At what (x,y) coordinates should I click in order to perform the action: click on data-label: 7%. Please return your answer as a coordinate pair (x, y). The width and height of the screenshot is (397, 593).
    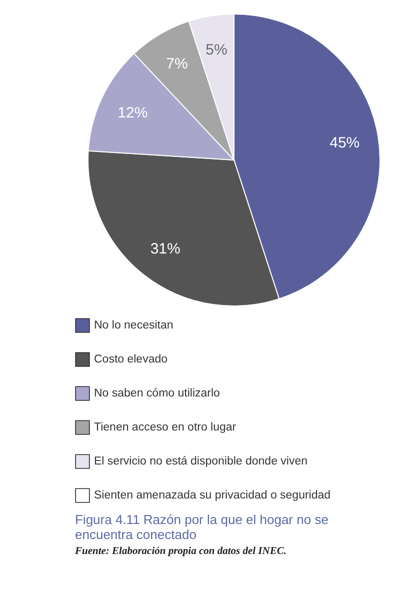
    Looking at the image, I should click on (177, 64).